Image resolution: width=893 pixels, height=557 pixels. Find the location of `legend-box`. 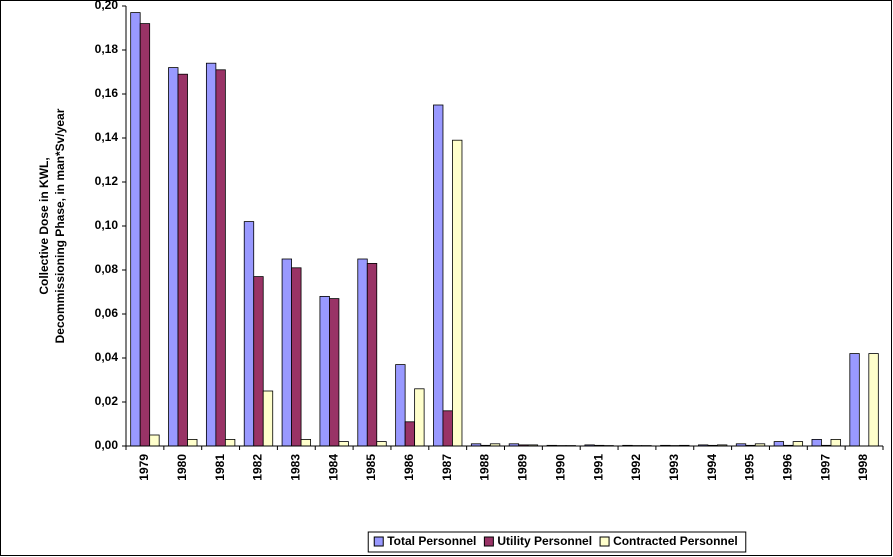

legend-box is located at coordinates (557, 542).